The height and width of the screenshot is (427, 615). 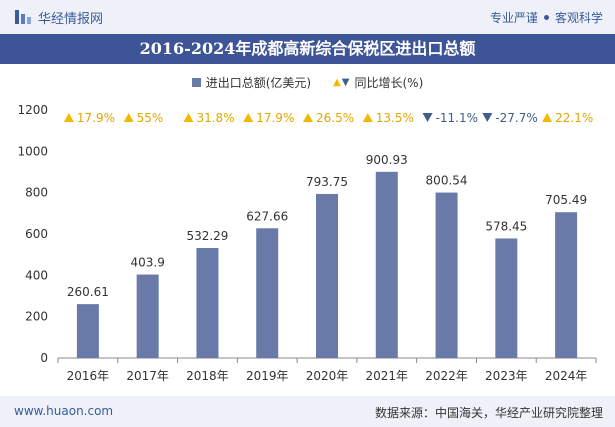 I want to click on chart-title: 2016-2024年成都高新综合保税区进出口总额, so click(x=307, y=48).